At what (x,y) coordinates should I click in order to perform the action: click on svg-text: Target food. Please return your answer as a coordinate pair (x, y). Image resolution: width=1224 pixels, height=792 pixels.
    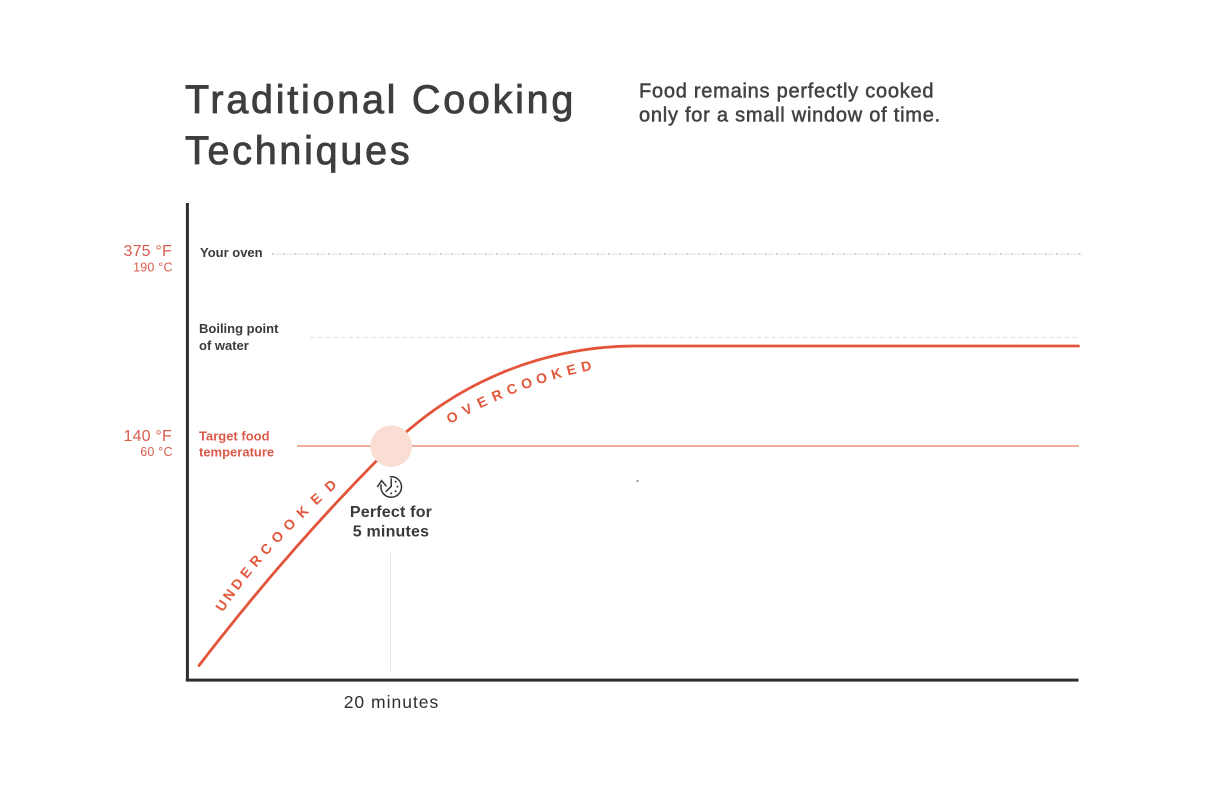
    Looking at the image, I should click on (234, 436).